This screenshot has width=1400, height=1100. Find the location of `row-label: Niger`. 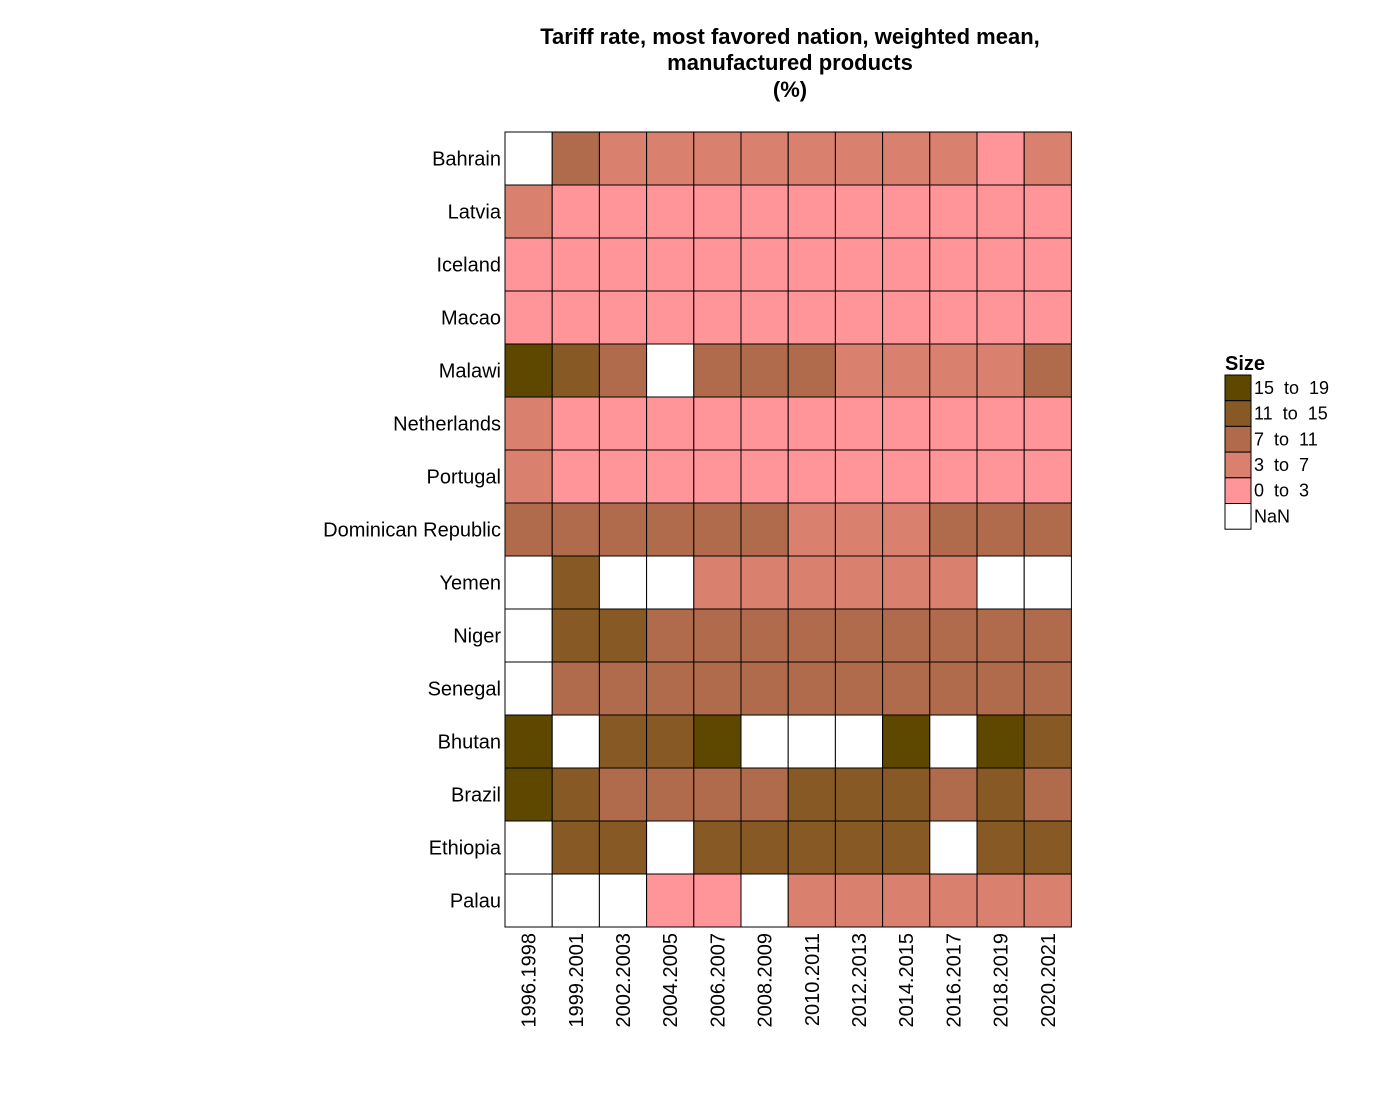

row-label: Niger is located at coordinates (477, 637).